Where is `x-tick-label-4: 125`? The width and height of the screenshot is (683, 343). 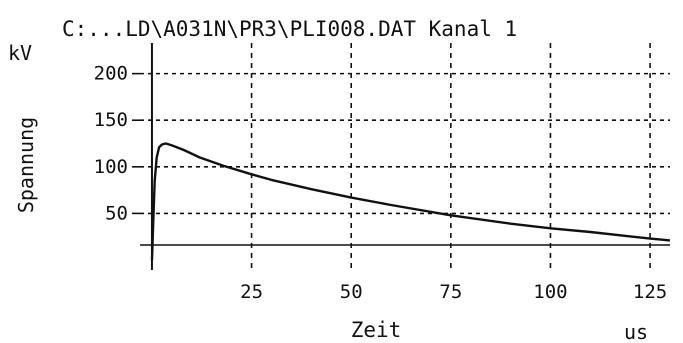 x-tick-label-4: 125 is located at coordinates (650, 292).